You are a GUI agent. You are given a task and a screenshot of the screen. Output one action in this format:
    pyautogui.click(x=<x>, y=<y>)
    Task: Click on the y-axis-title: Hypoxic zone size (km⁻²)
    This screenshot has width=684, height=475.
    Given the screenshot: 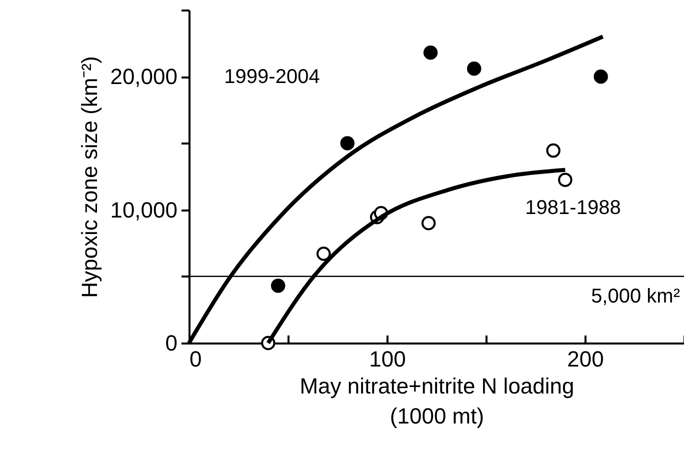 What is the action you would take?
    pyautogui.click(x=89, y=177)
    